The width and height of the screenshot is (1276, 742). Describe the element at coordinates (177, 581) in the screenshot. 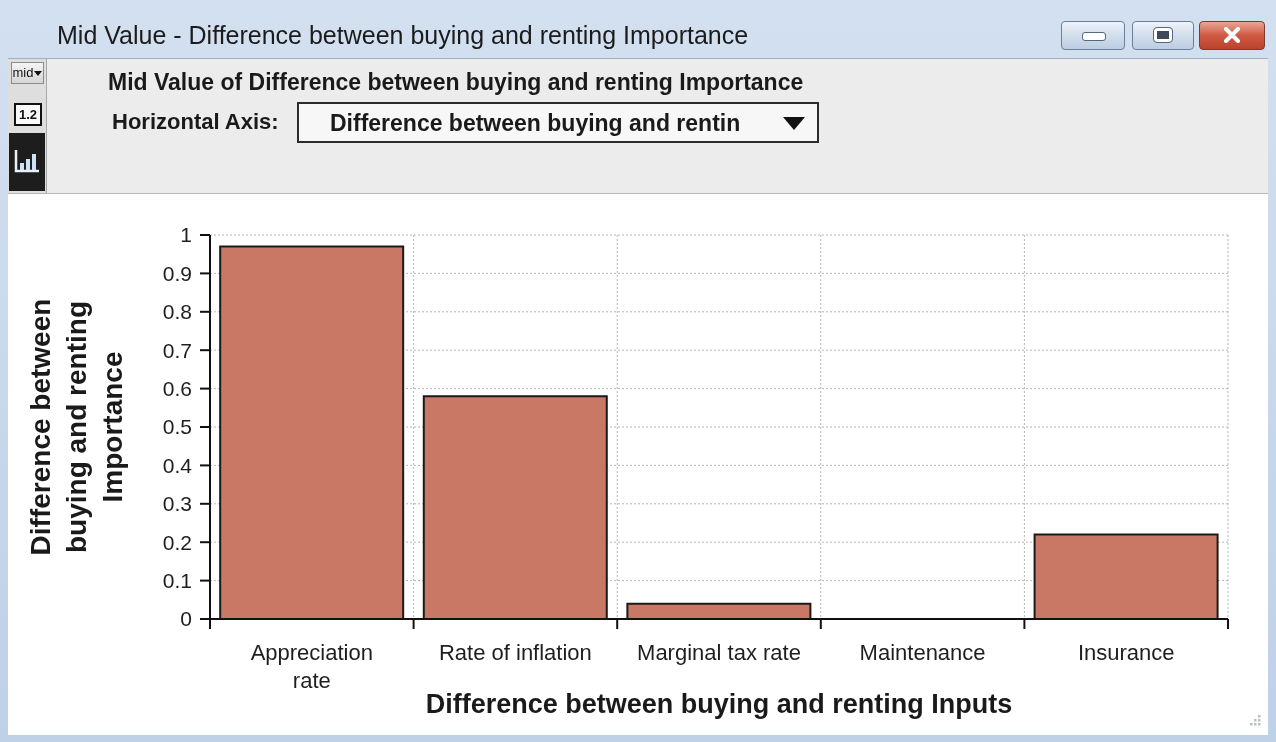

I see `y-tick-label: 0.1` at that location.